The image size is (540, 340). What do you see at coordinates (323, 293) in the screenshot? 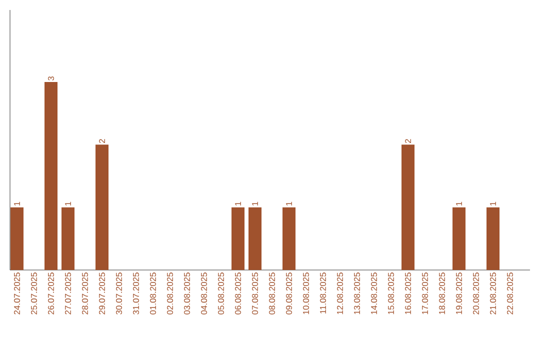
I see `x-tick-label: 11.08.2025` at bounding box center [323, 293].